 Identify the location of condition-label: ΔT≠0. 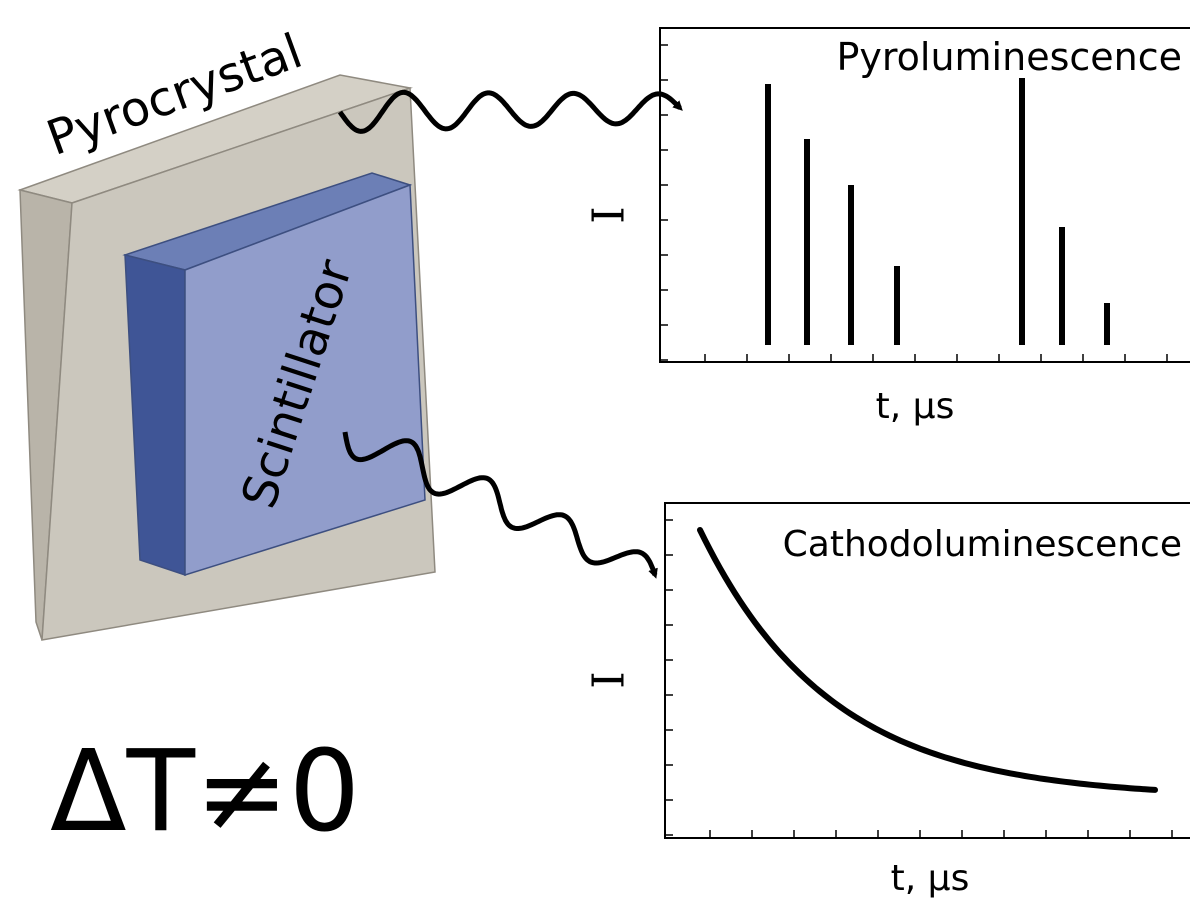
(205, 792).